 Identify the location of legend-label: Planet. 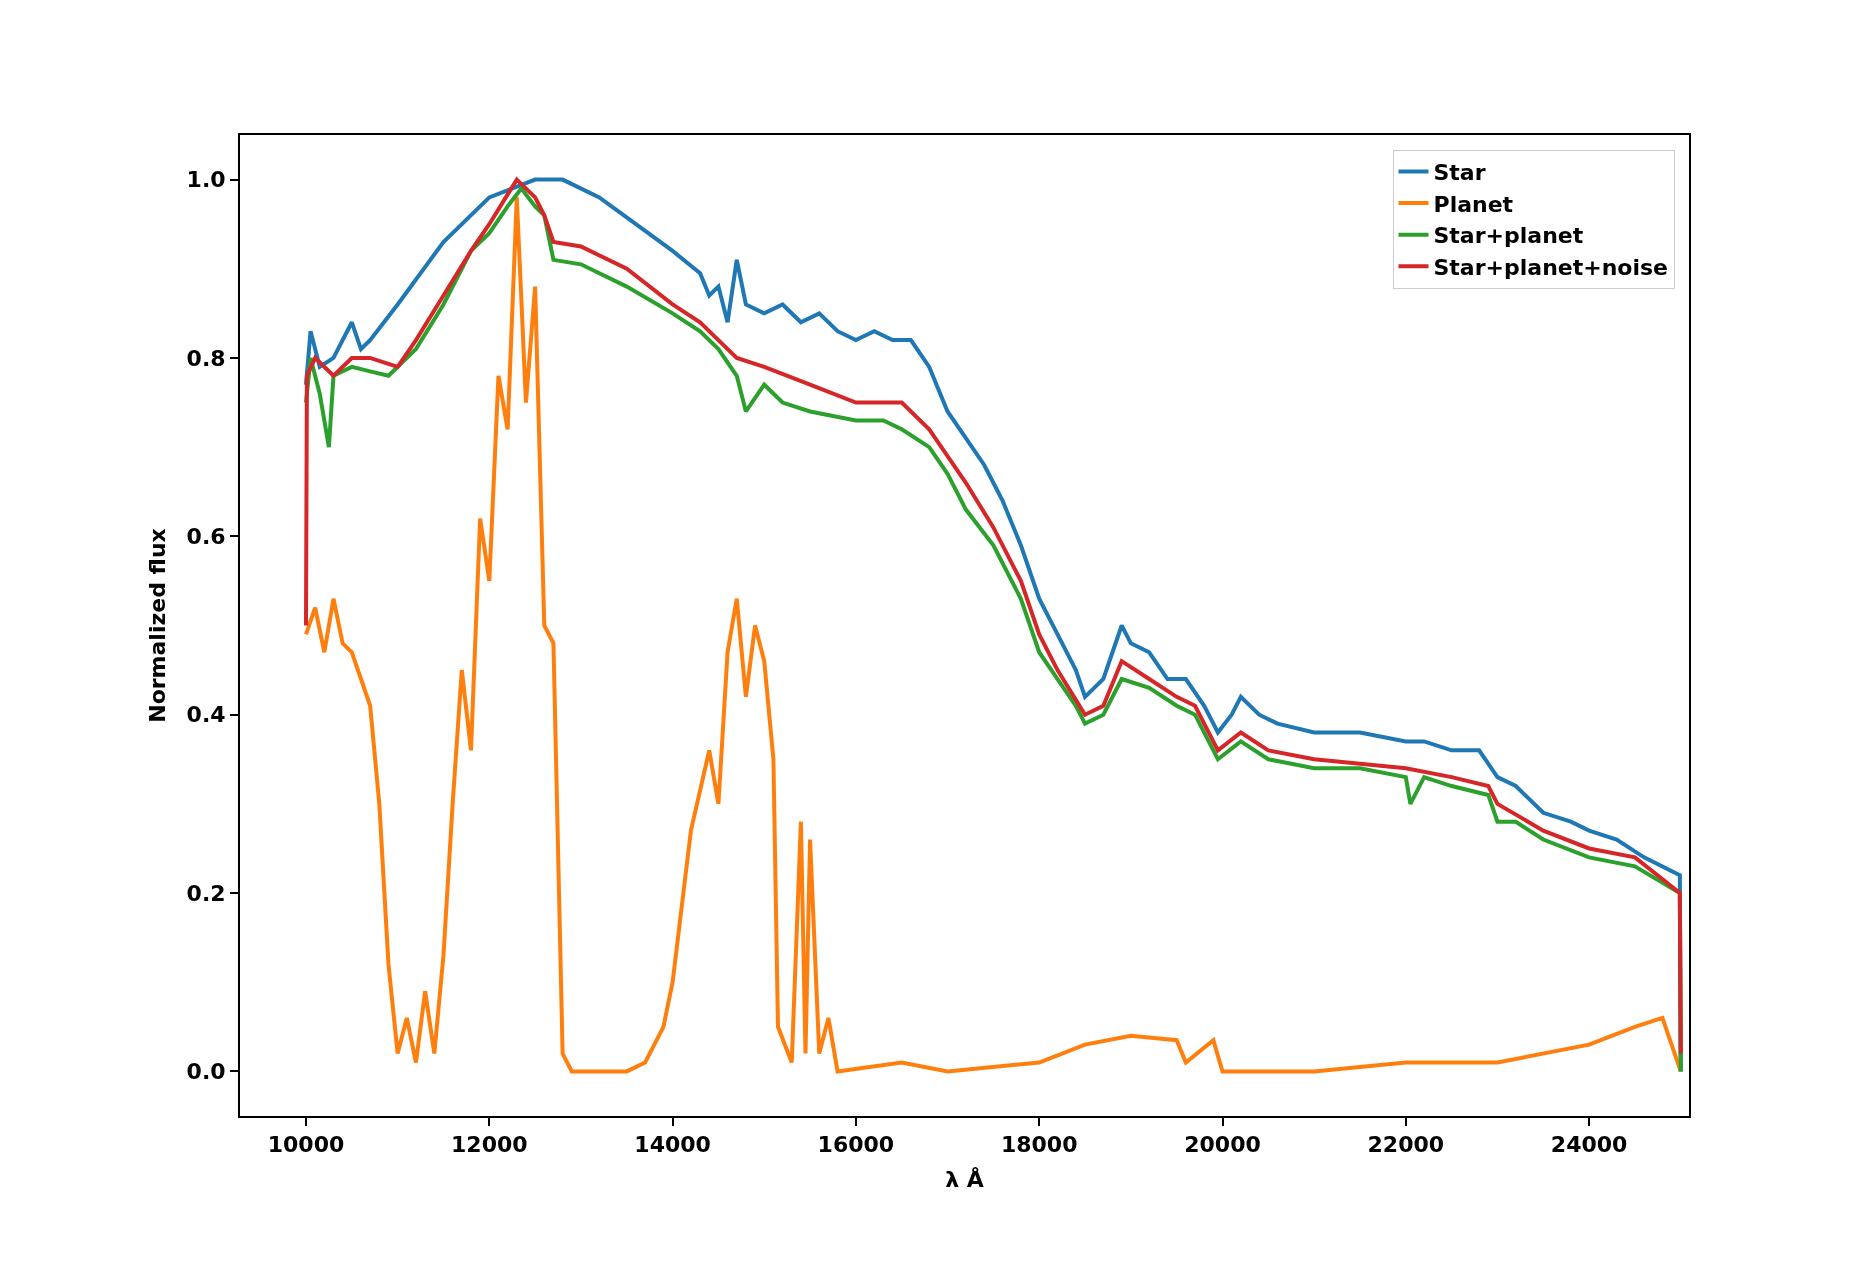
(1473, 204).